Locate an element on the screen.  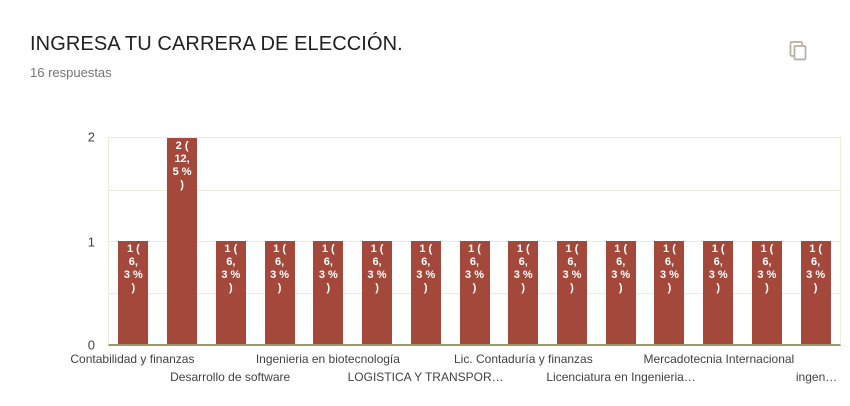
question-title: INGRESA TU CARRERA DE ELECCIÓN. is located at coordinates (216, 44).